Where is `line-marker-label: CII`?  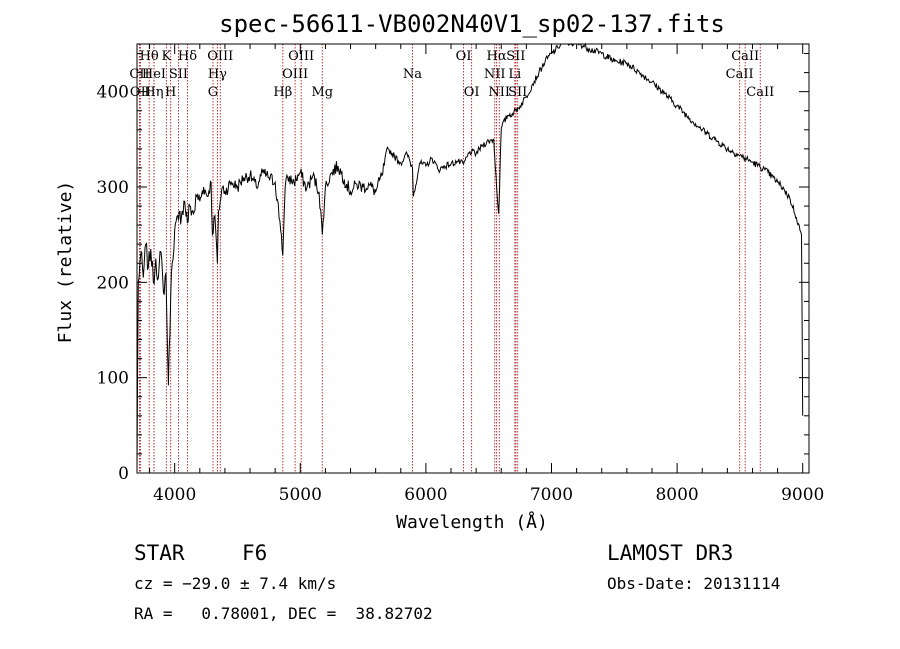 line-marker-label: CII is located at coordinates (139, 74).